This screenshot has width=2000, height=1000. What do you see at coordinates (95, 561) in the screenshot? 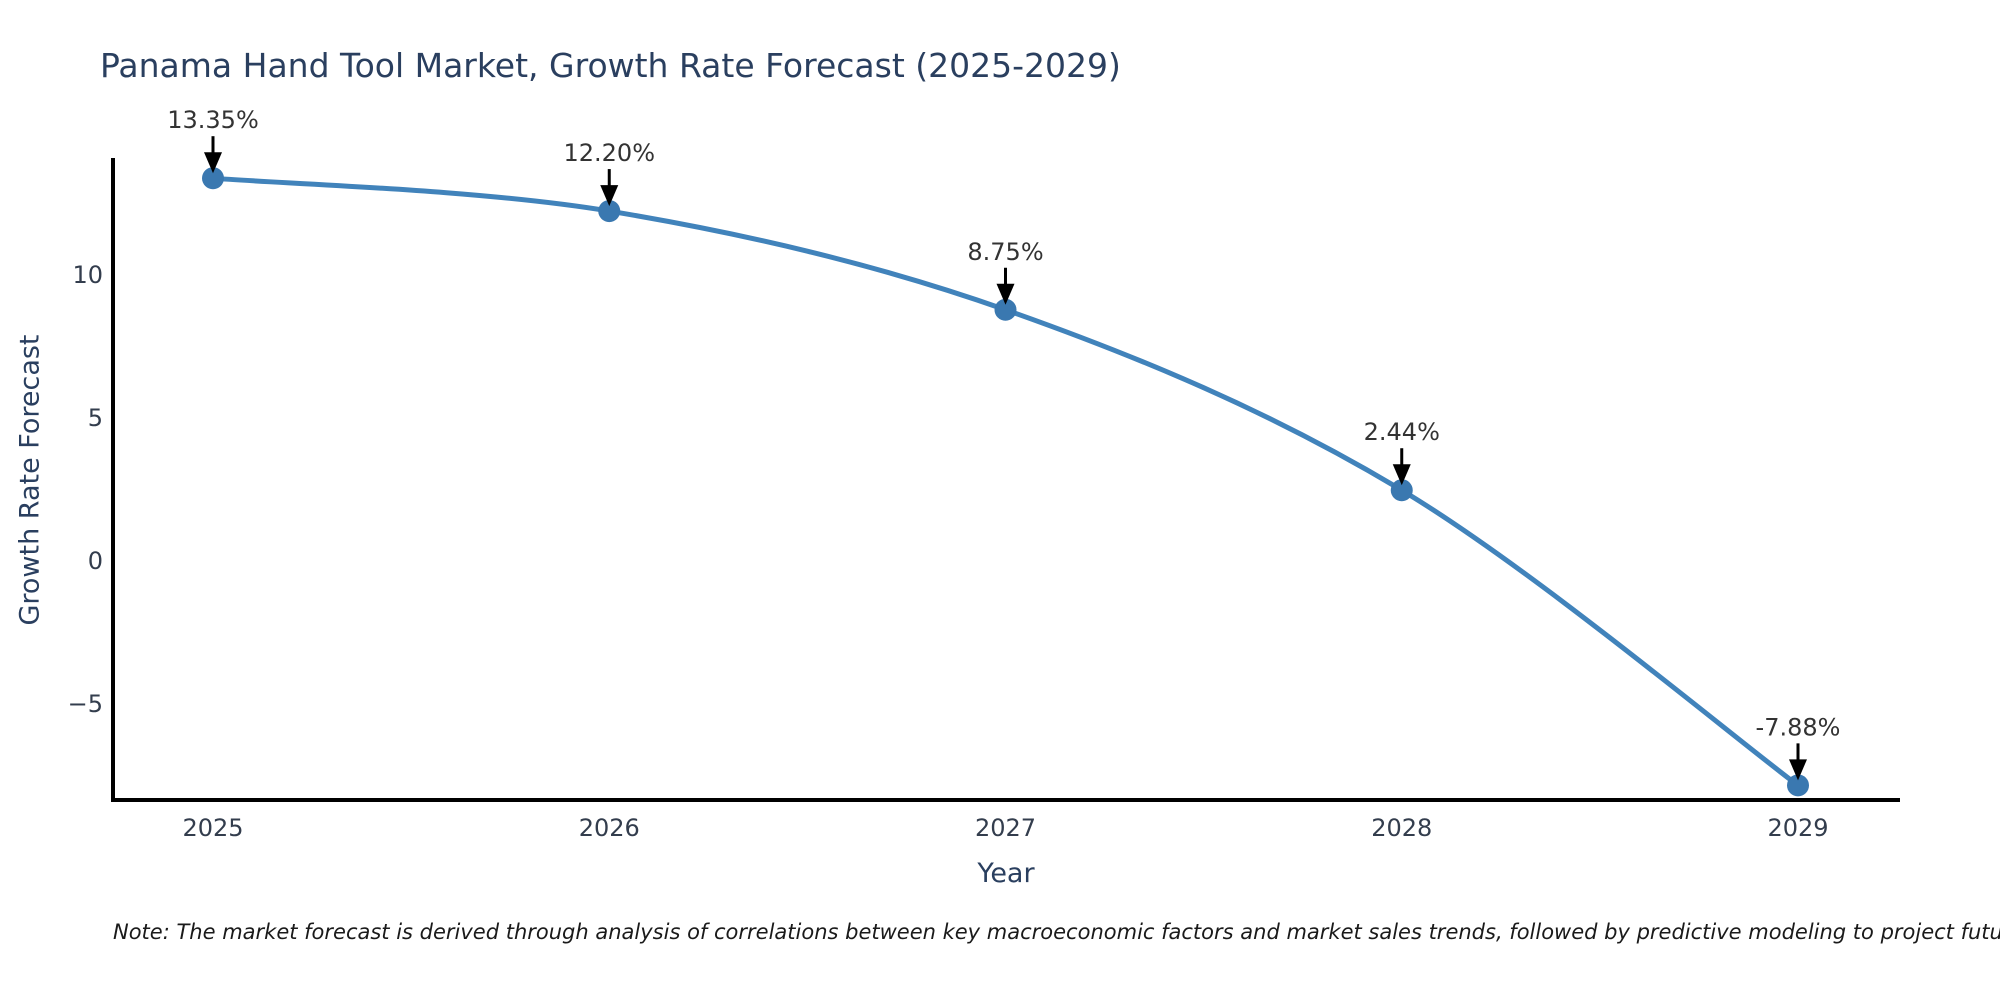
I see `y-tick-label-0: 0` at bounding box center [95, 561].